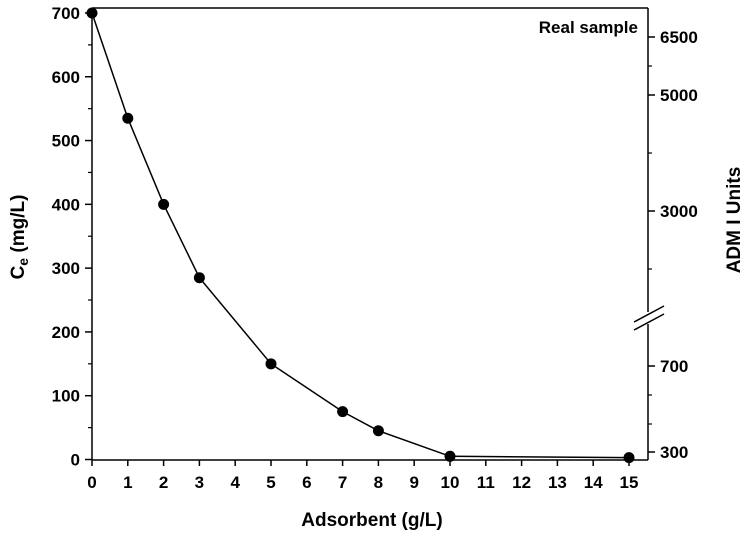  Describe the element at coordinates (18, 226) in the screenshot. I see `y-axis-title-unit: (mg/L)` at that location.